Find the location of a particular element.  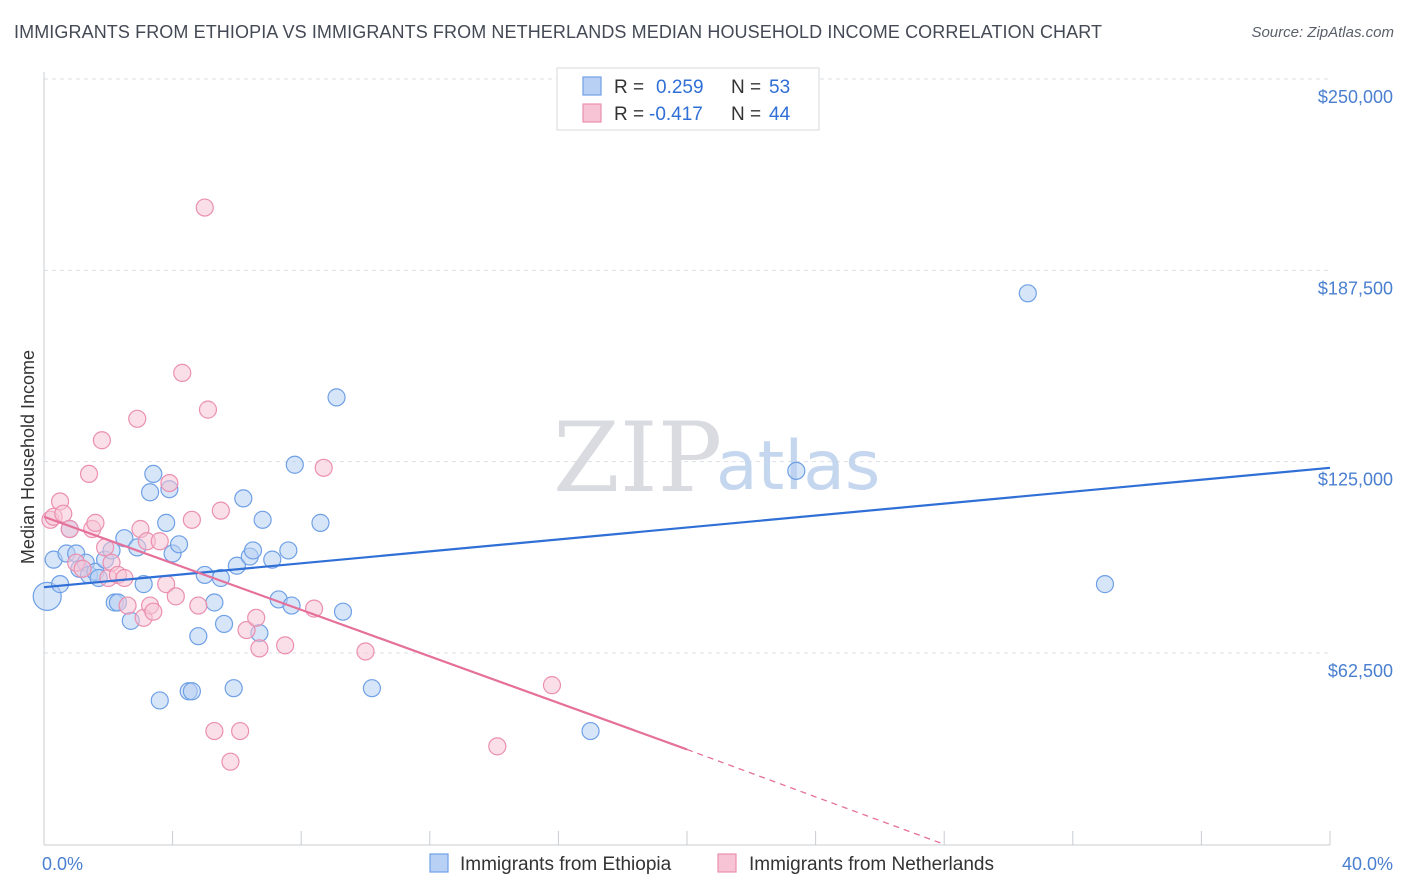

bottom-legend-label-netherlands: Immigrants from Netherlands is located at coordinates (871, 864).